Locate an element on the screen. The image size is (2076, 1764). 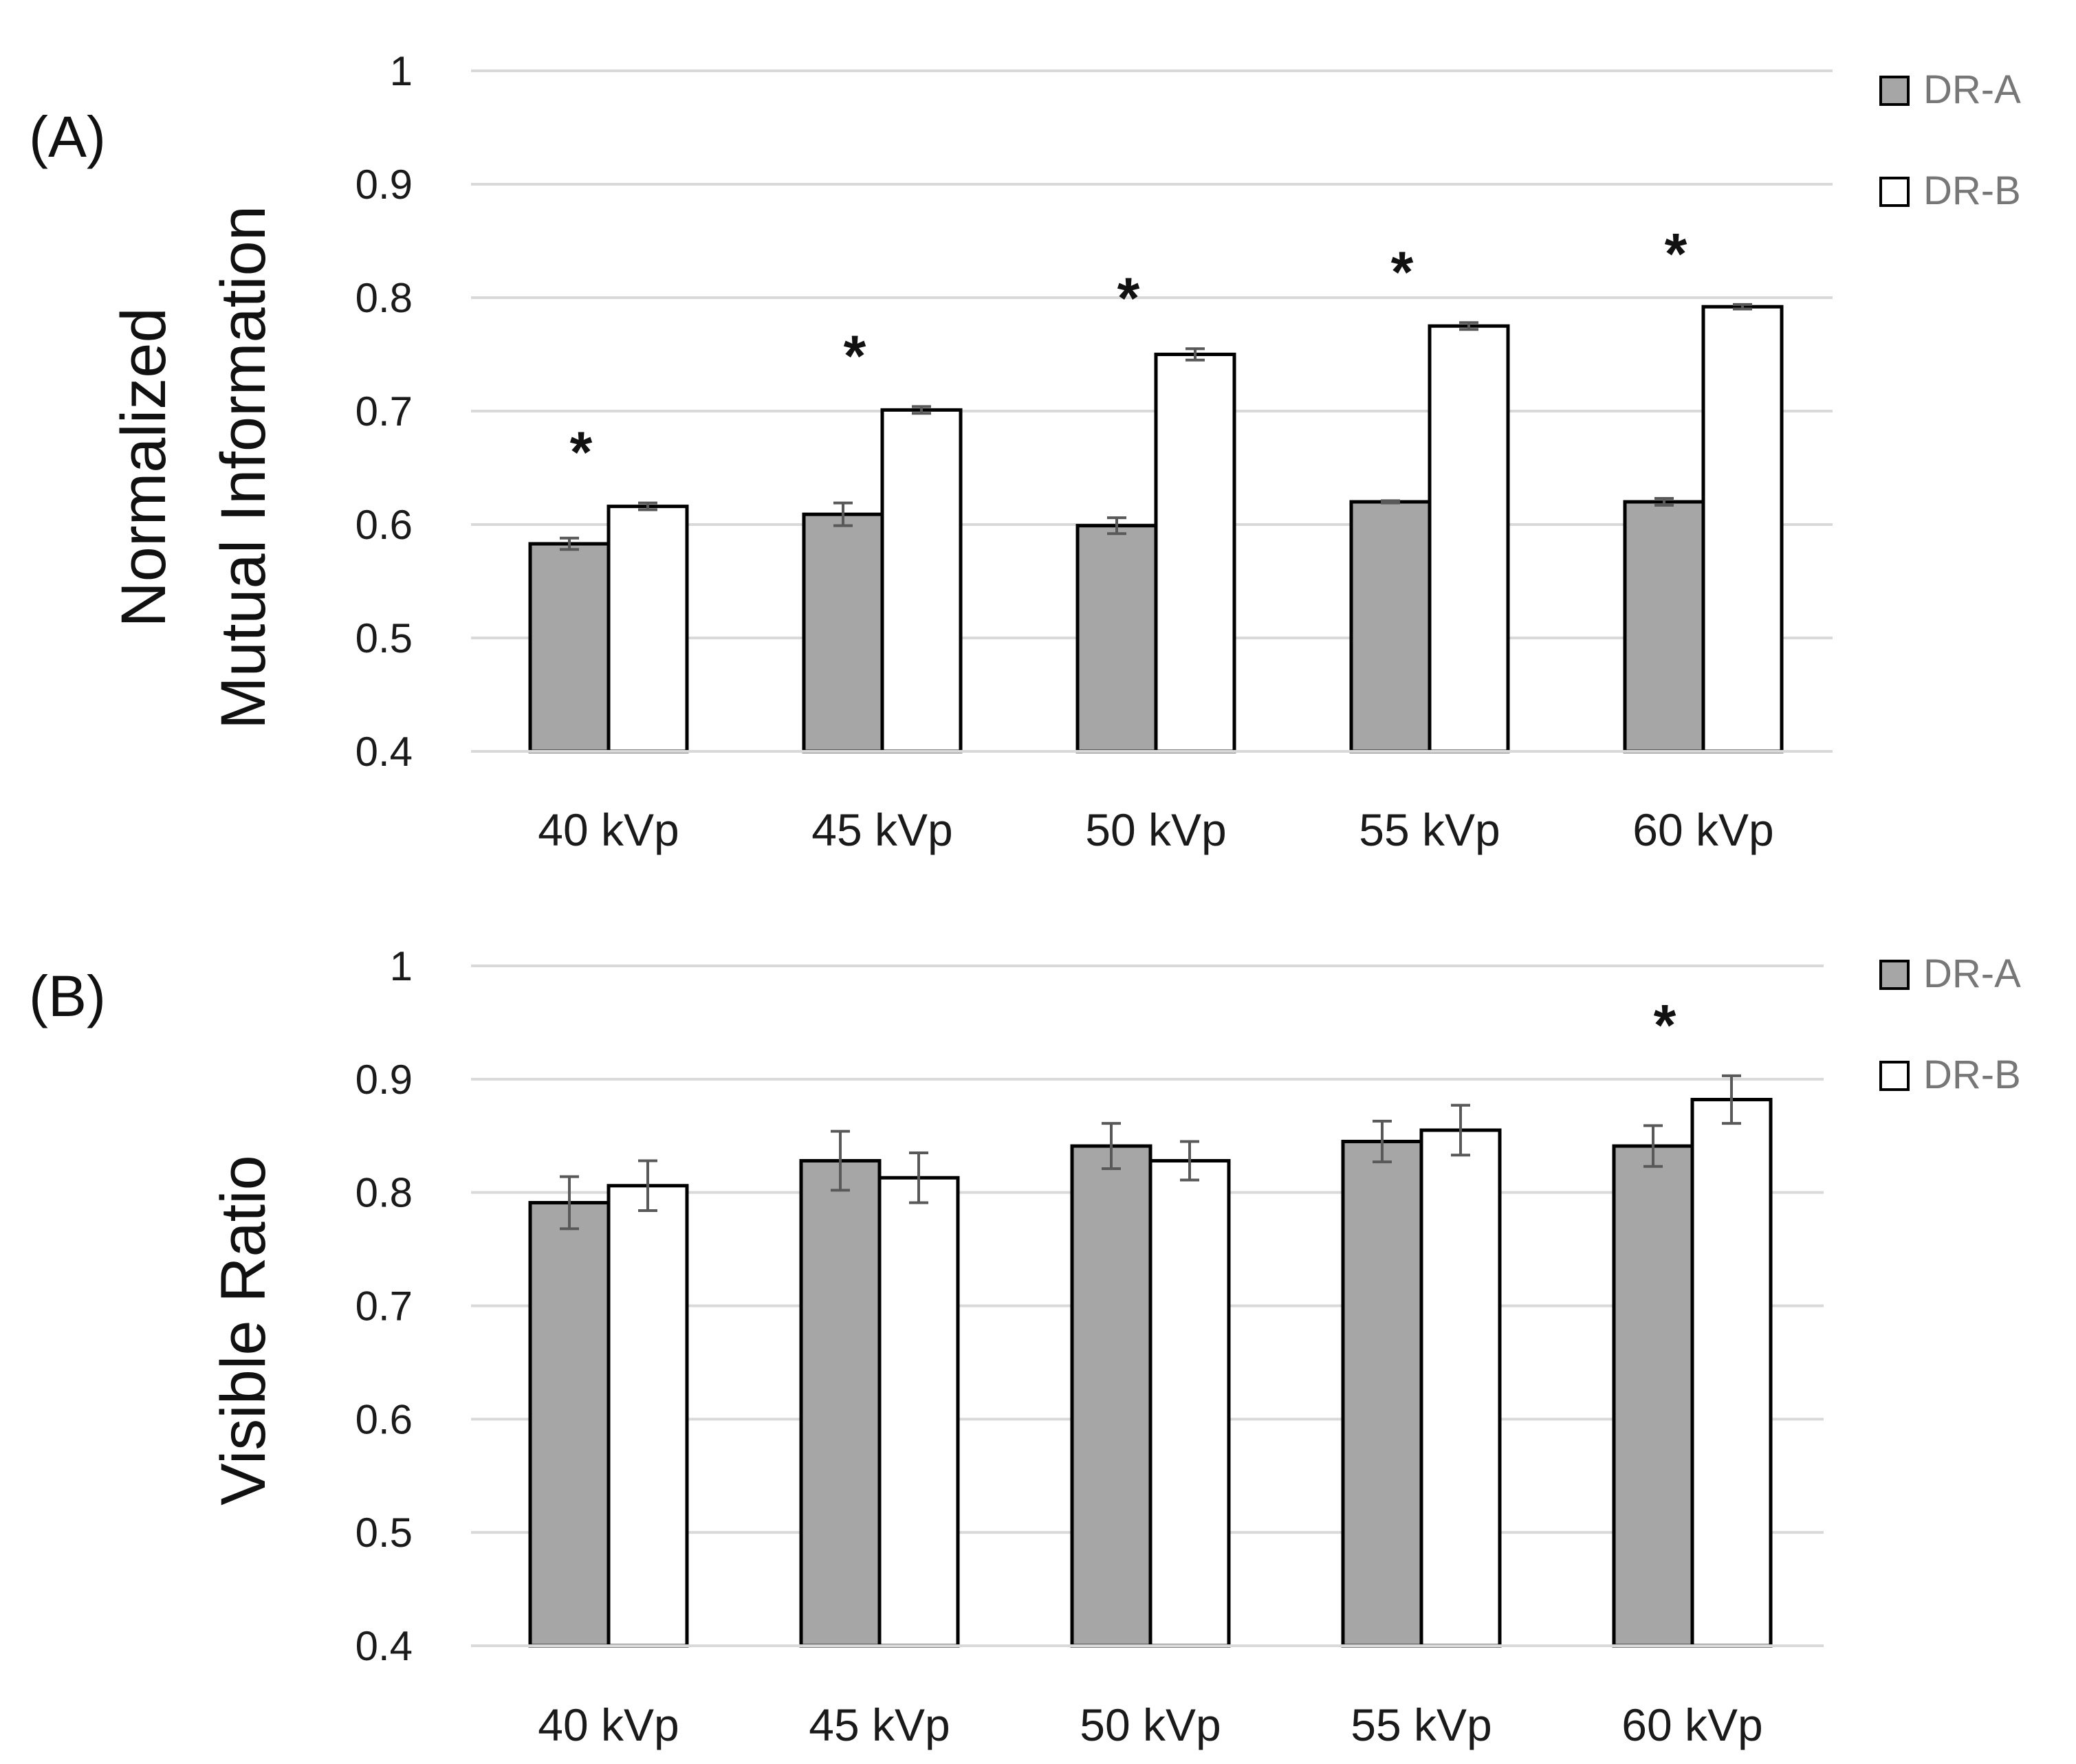
y-axis-label: Mutual Information is located at coordinates (243, 468).